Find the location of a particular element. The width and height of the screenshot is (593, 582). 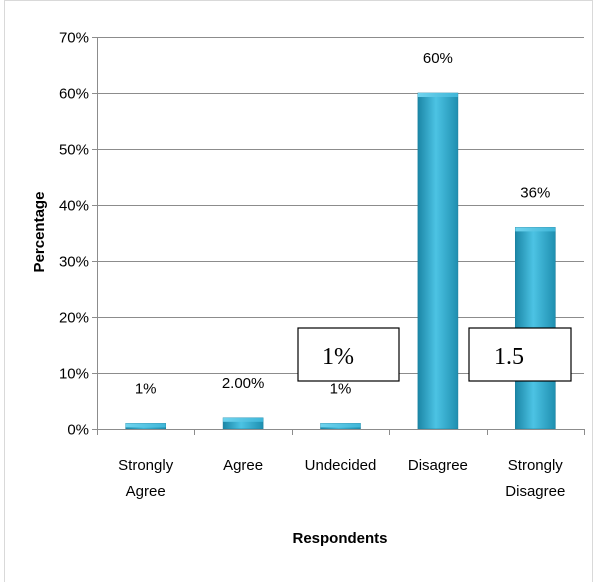

bar is located at coordinates (438, 261).